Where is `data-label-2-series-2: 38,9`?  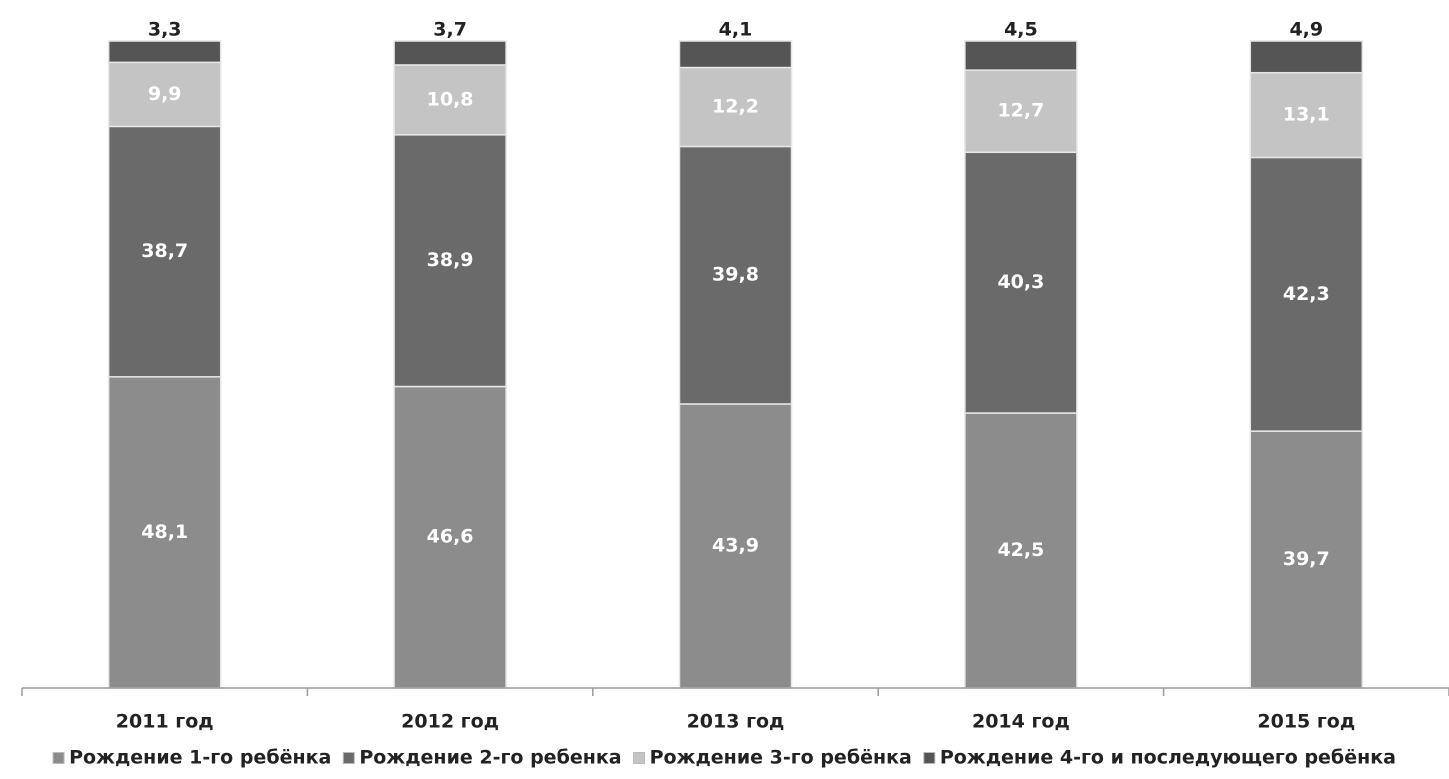 data-label-2-series-2: 38,9 is located at coordinates (450, 260).